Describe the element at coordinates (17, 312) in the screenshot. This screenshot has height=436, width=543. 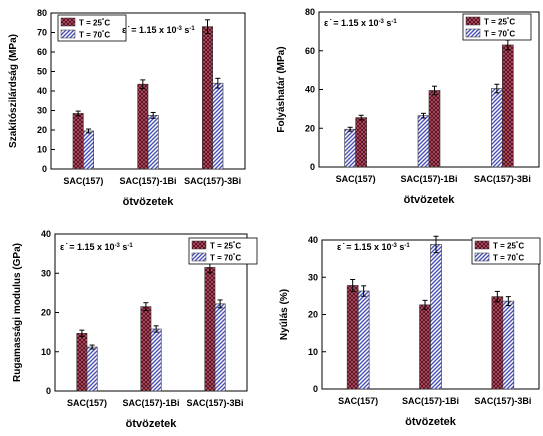
I see `y-axis-label: Rugamassági modulus (GPa)` at that location.